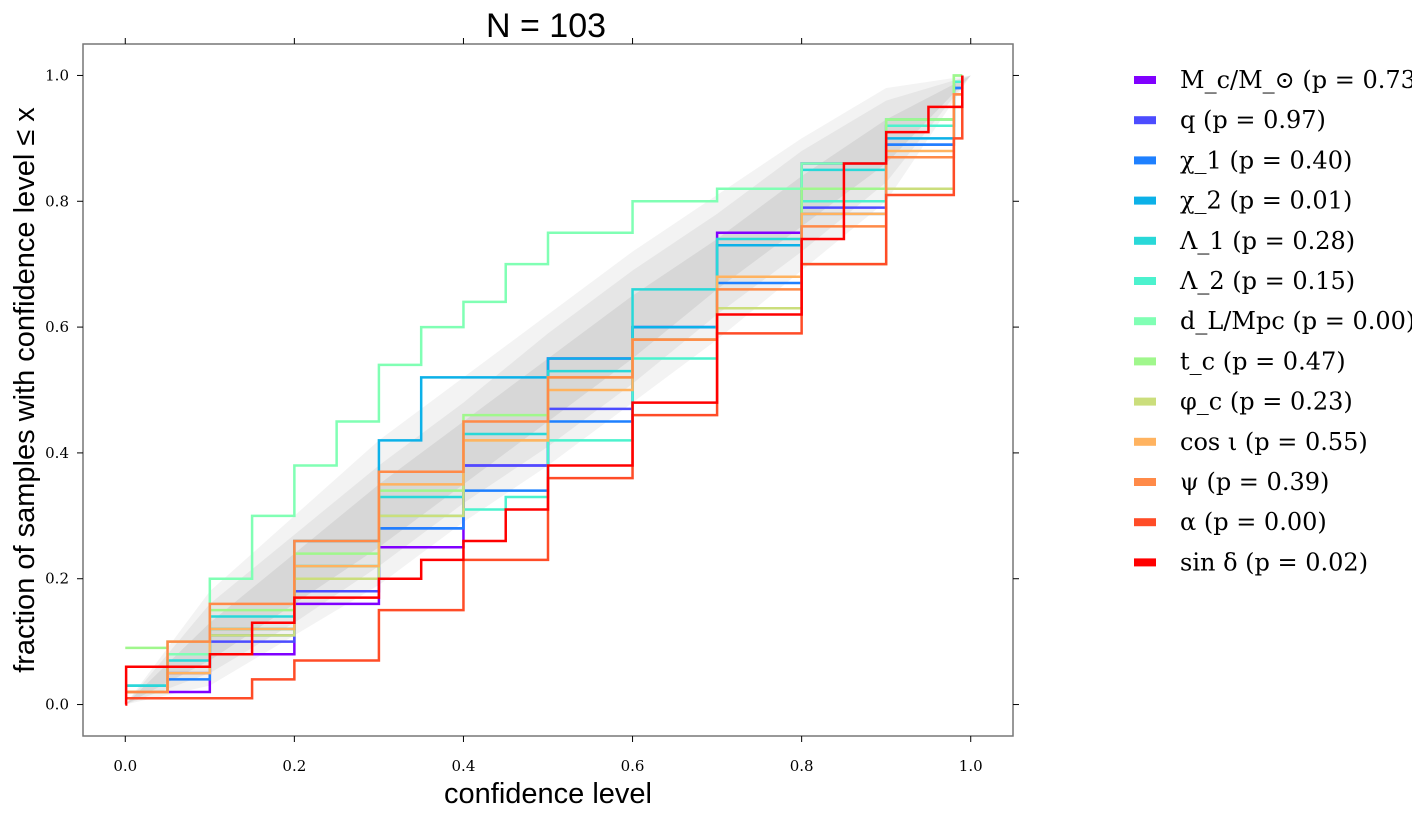 The height and width of the screenshot is (819, 1412). Describe the element at coordinates (1254, 482) in the screenshot. I see `legend-label-10: ψ (p = 0.39)` at that location.